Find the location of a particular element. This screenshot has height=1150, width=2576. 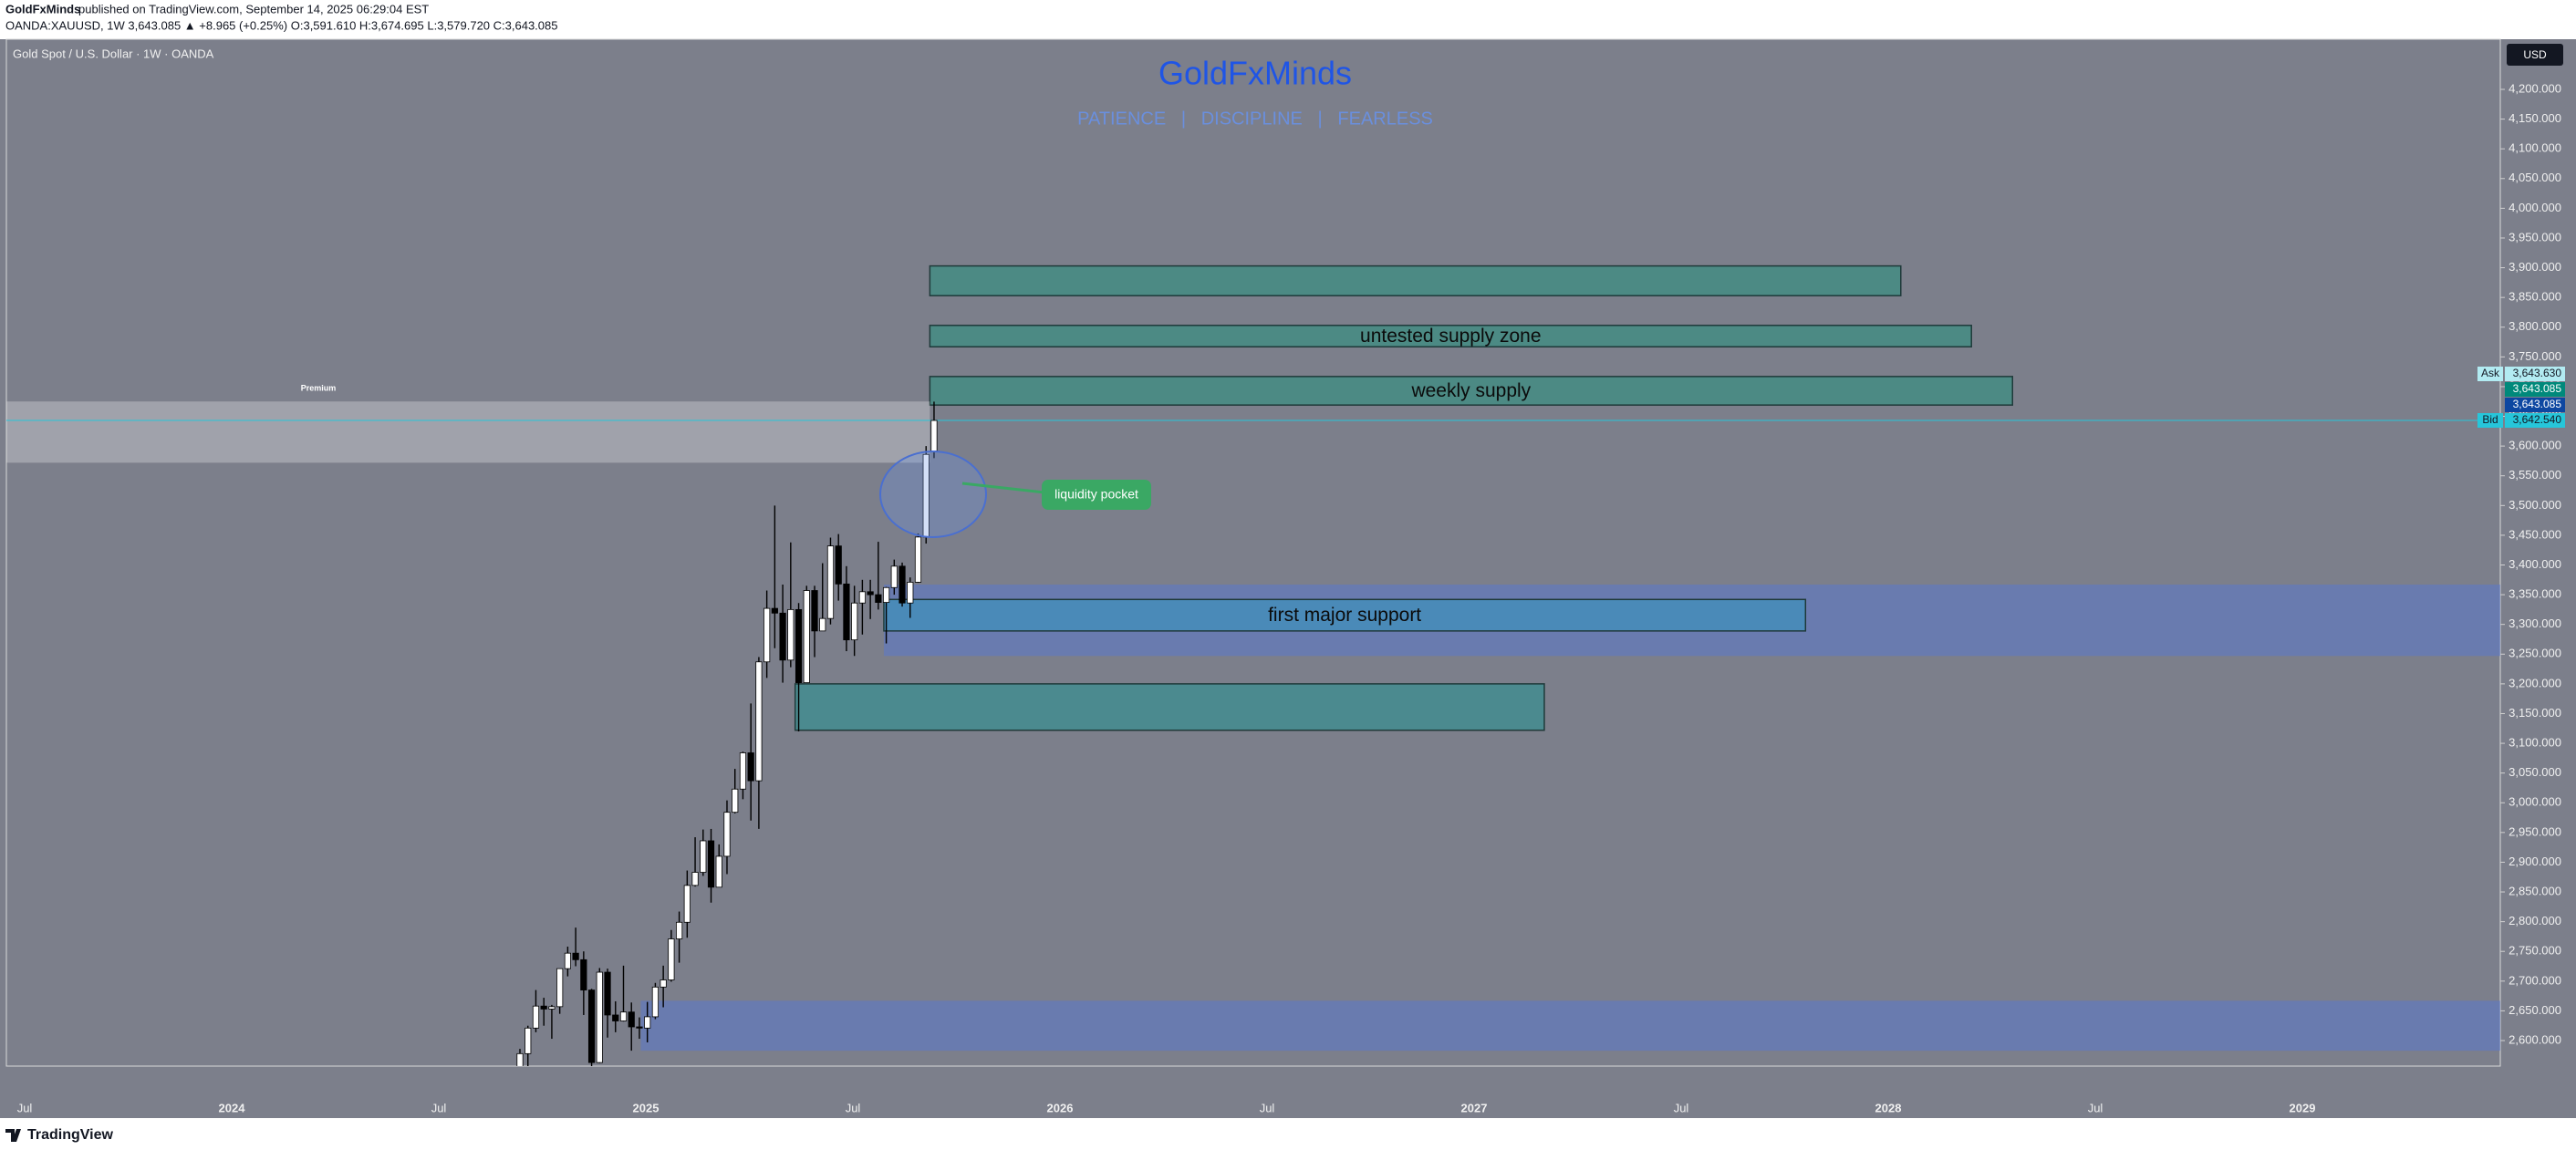

liquidity-ellipse is located at coordinates (933, 494).